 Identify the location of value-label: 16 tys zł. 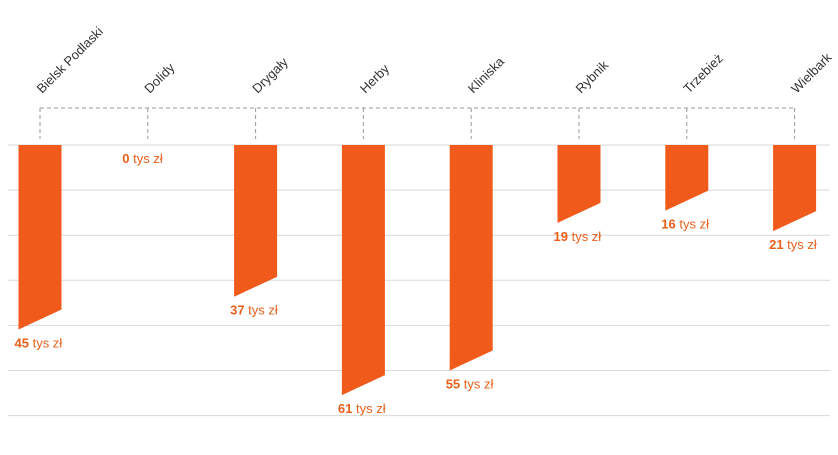
(685, 224).